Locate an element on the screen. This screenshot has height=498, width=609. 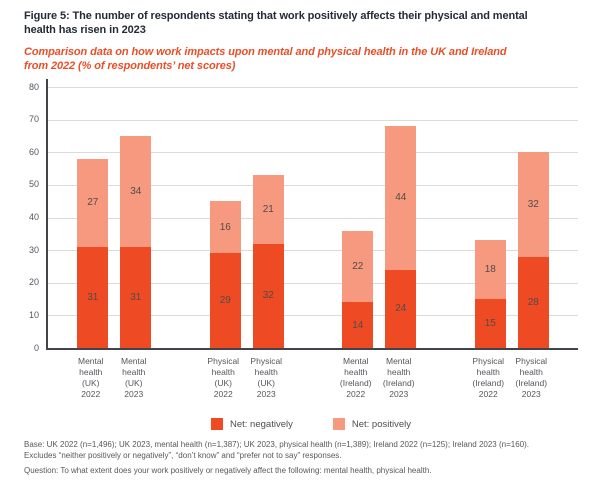
bar-group-2: 16 29 21 32 is located at coordinates (247, 261).